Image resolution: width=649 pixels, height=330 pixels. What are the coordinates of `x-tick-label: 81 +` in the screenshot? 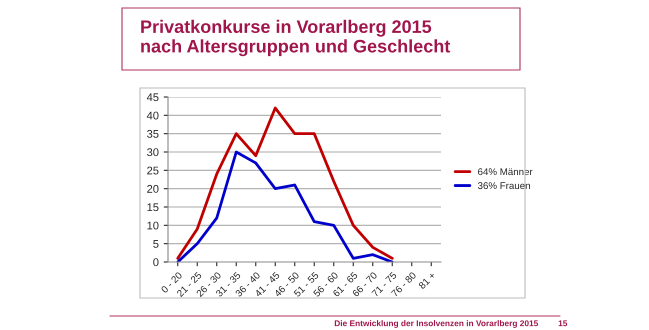 It's located at (427, 281).